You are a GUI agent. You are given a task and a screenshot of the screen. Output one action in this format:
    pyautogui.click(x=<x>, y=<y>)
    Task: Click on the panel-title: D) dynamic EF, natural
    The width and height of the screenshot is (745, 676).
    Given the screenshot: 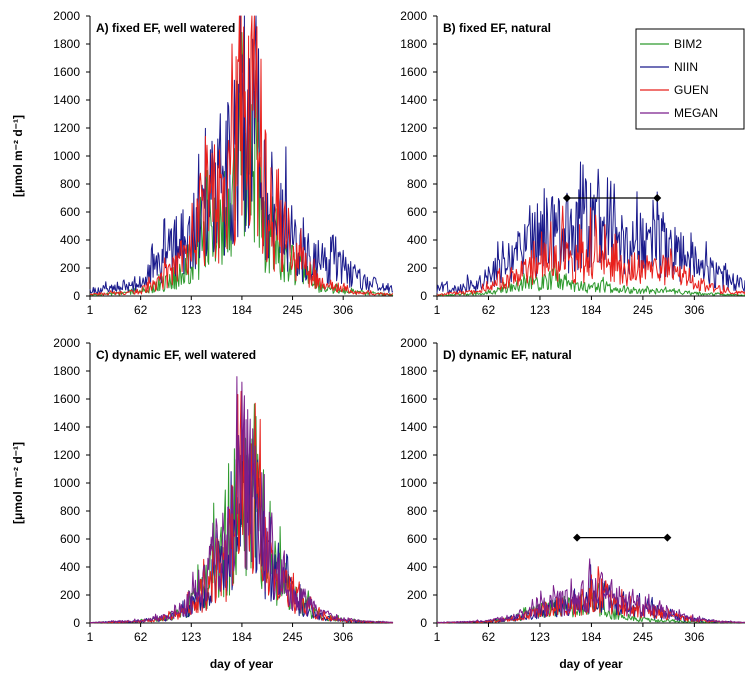 What is the action you would take?
    pyautogui.click(x=507, y=355)
    